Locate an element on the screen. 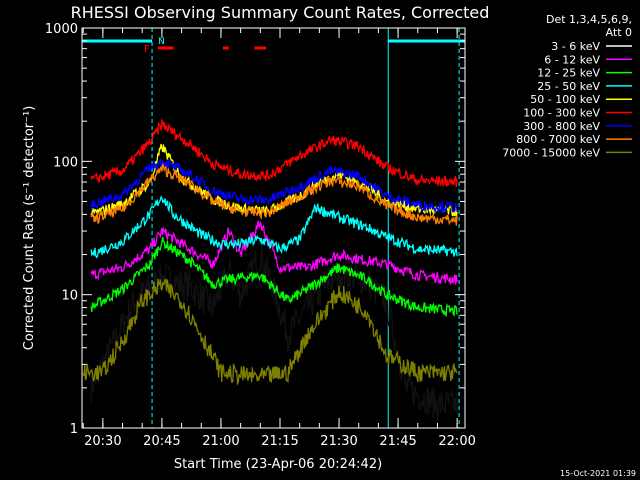 This screenshot has height=480, width=640. legend-label-8: 800 - 7000 keV is located at coordinates (558, 139).